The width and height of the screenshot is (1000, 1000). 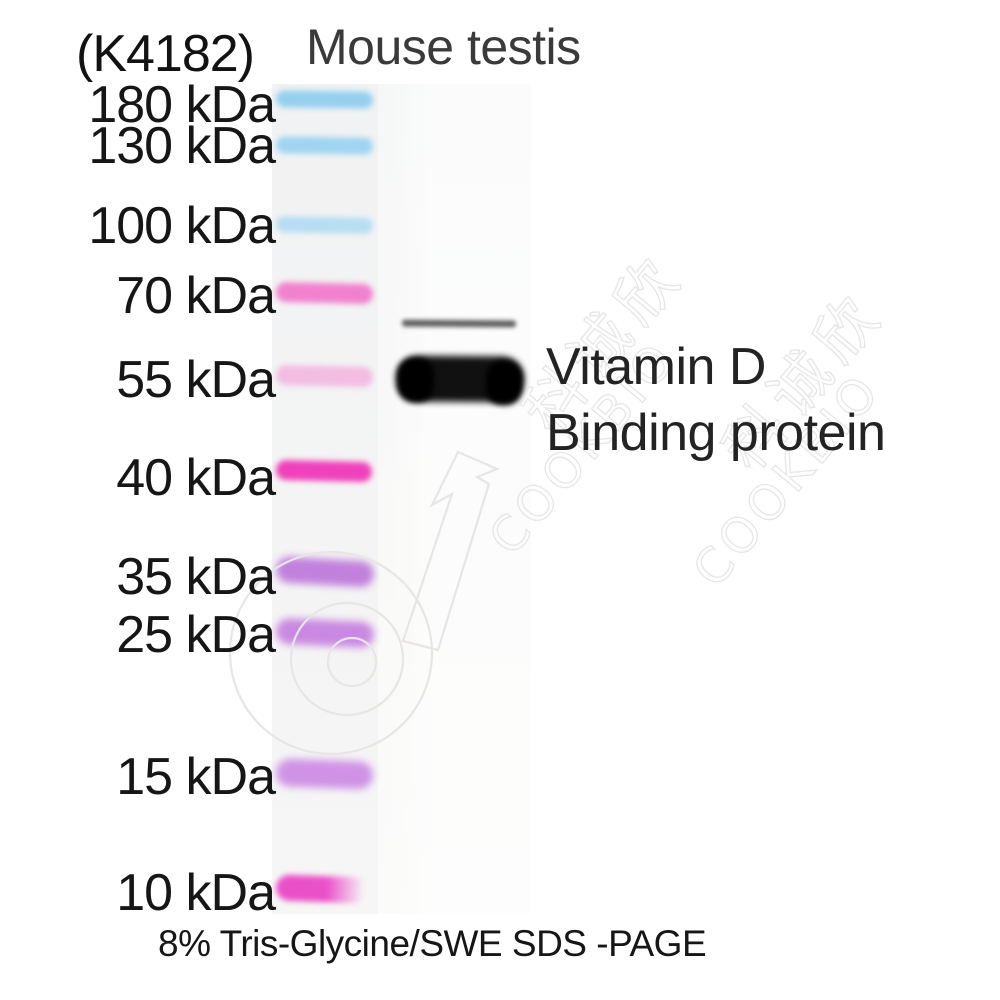 What do you see at coordinates (716, 433) in the screenshot?
I see `annotation-line-2: Binding protein` at bounding box center [716, 433].